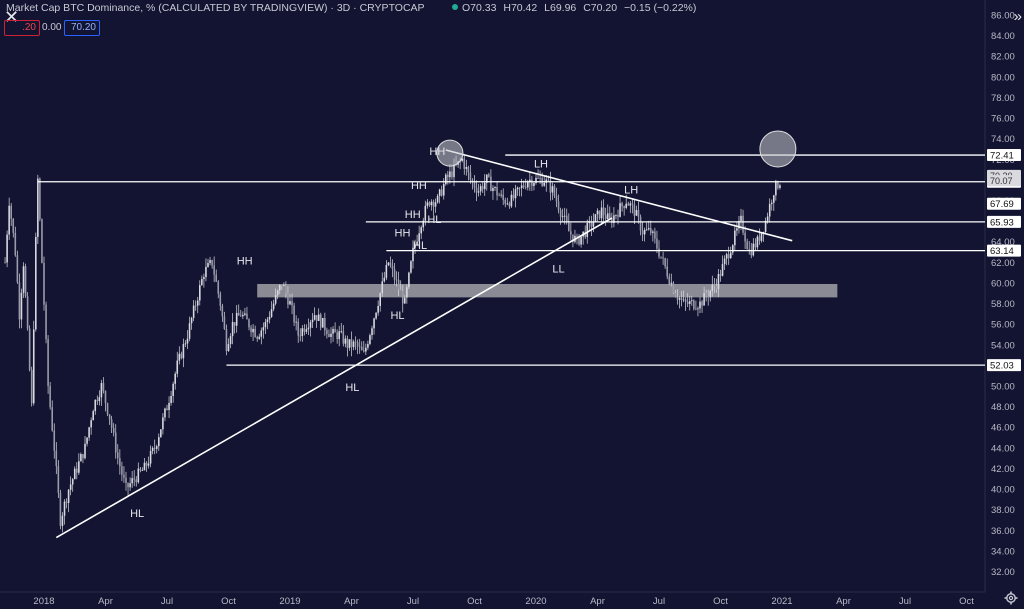  Describe the element at coordinates (1003, 304) in the screenshot. I see `y-tick-label: 58.00` at that location.